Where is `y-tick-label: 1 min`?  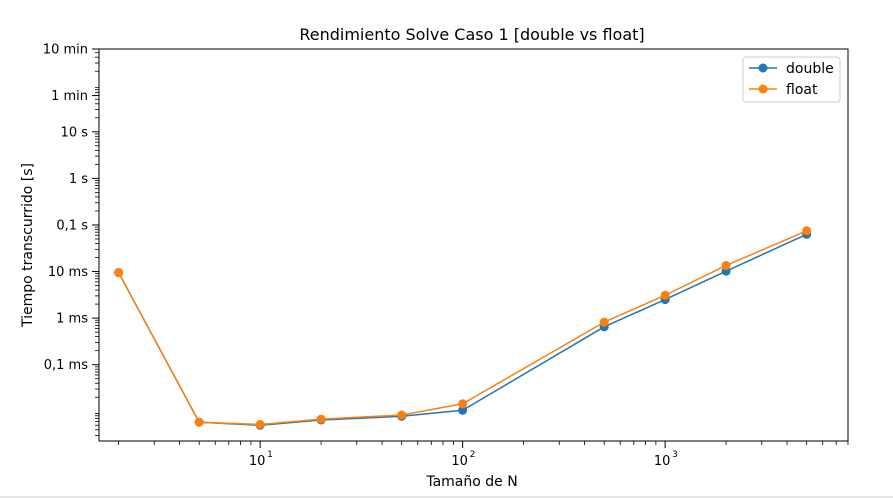
y-tick-label: 1 min is located at coordinates (69, 96).